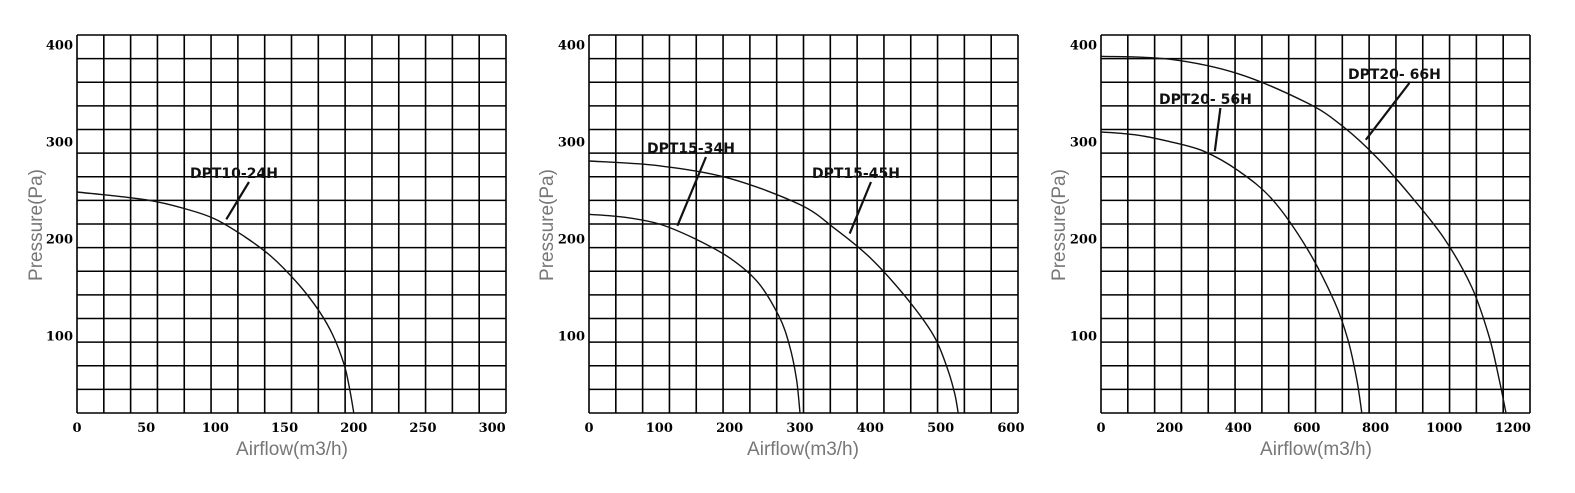 Image resolution: width=1575 pixels, height=493 pixels. I want to click on x-tick-label: 500, so click(940, 428).